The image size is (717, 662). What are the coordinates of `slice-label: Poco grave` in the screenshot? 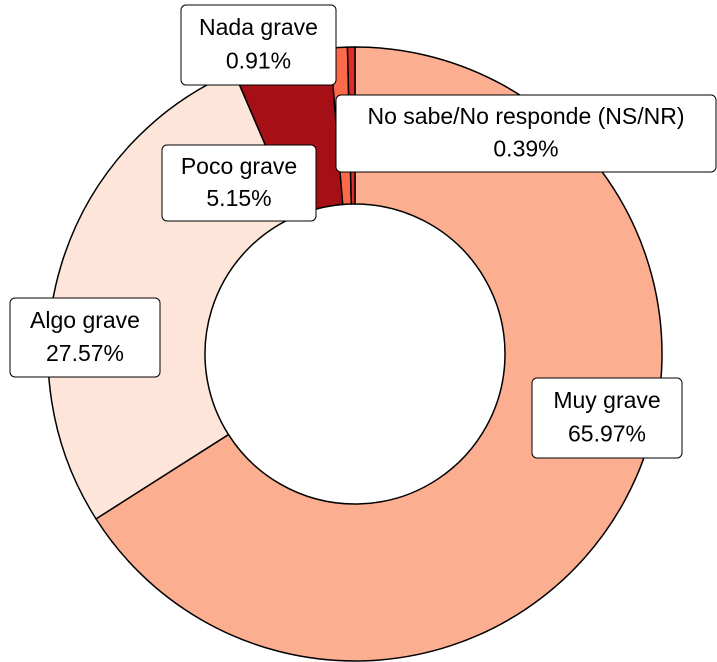 It's located at (239, 166).